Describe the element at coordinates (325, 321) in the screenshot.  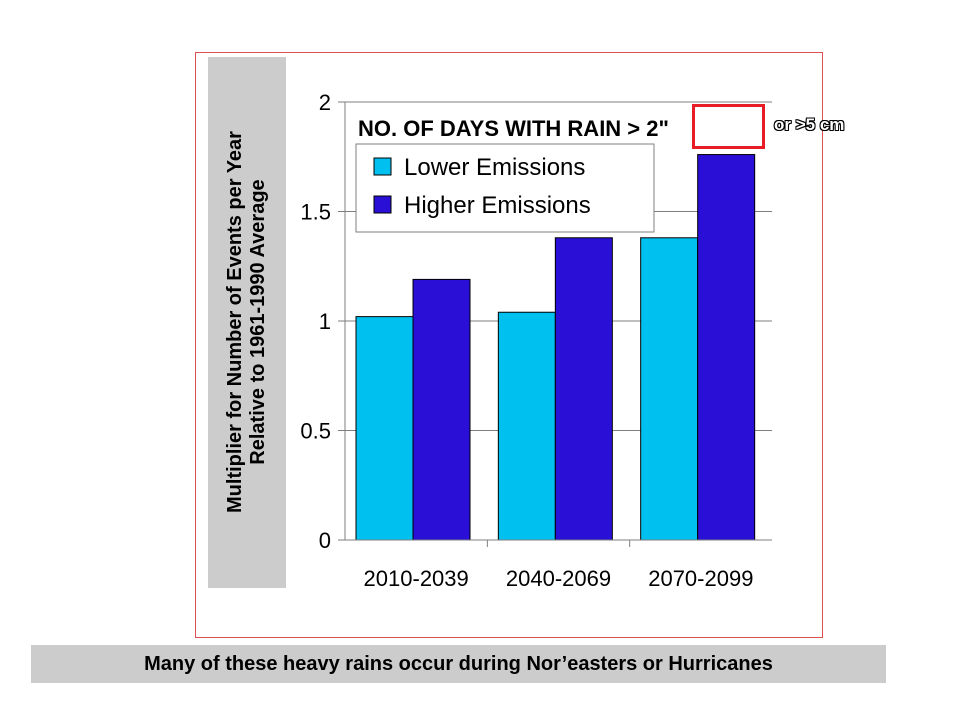
I see `y-tick-label-2: 1` at that location.